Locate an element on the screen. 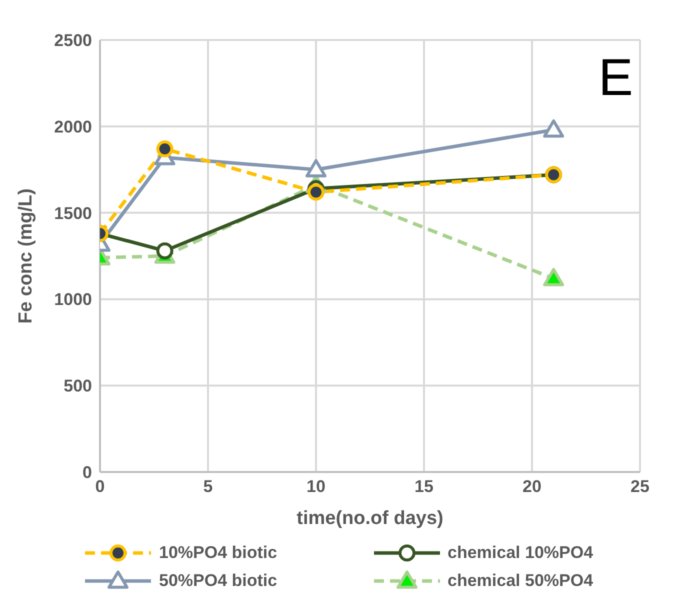 The height and width of the screenshot is (610, 681). y-tick-label: 2500 is located at coordinates (73, 40).